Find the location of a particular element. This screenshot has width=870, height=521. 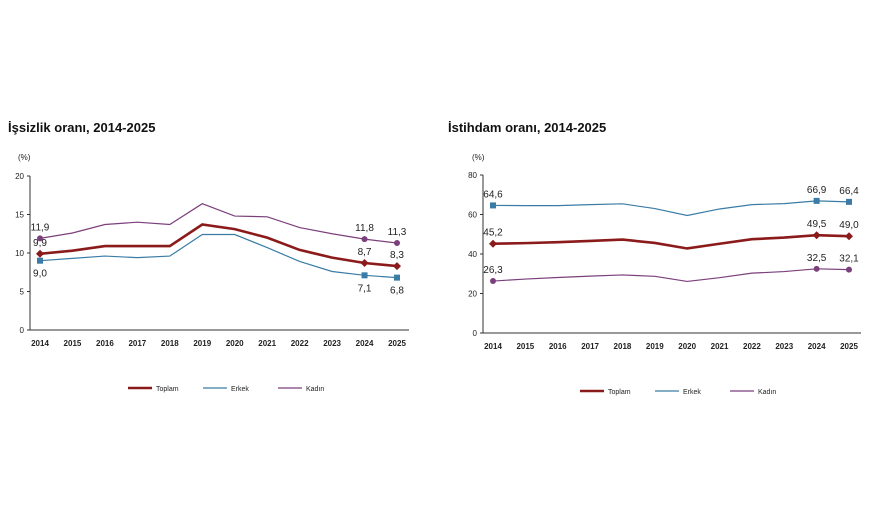

y-tick-label: 60 is located at coordinates (472, 215).